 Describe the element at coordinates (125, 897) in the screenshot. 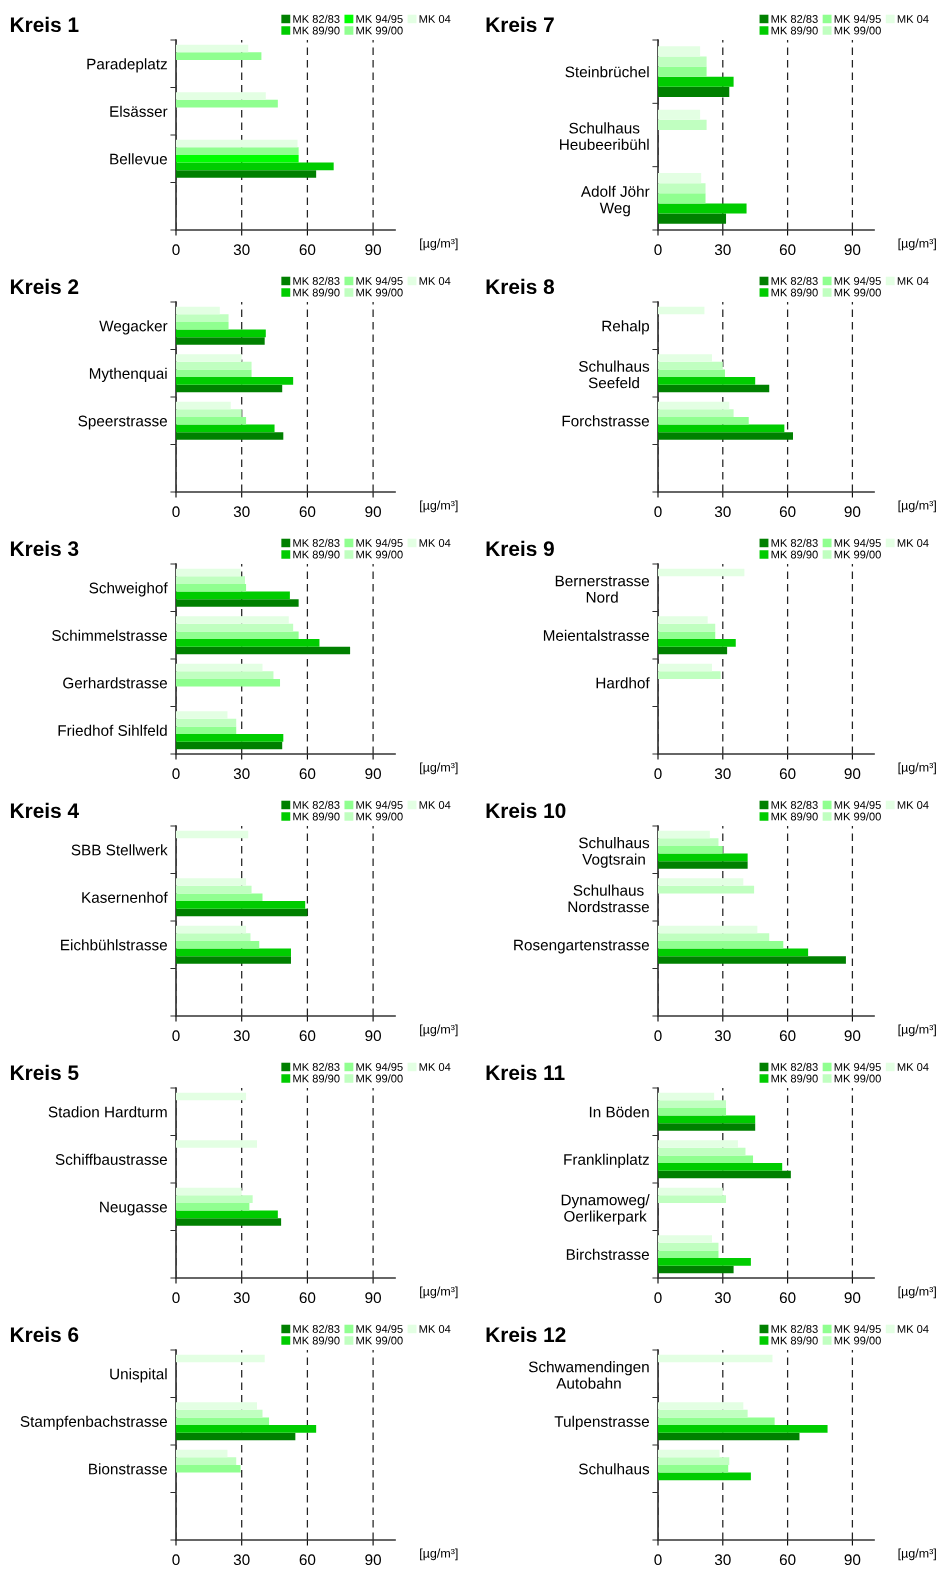

I see `y-tick-label: Kasernenhof` at that location.